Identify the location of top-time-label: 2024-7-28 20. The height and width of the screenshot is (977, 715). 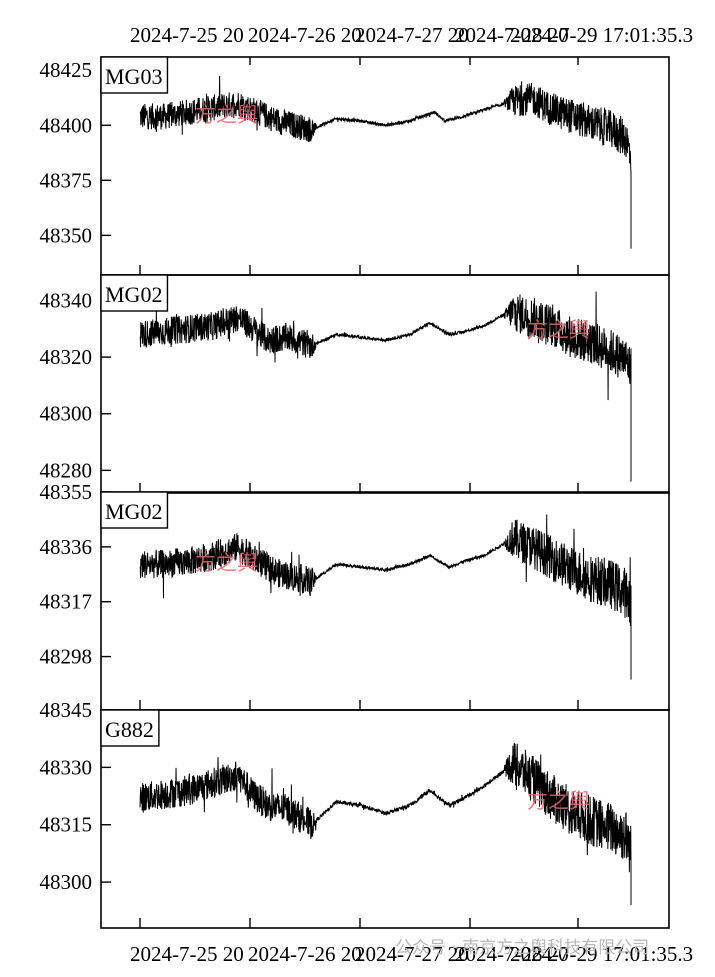
(512, 35).